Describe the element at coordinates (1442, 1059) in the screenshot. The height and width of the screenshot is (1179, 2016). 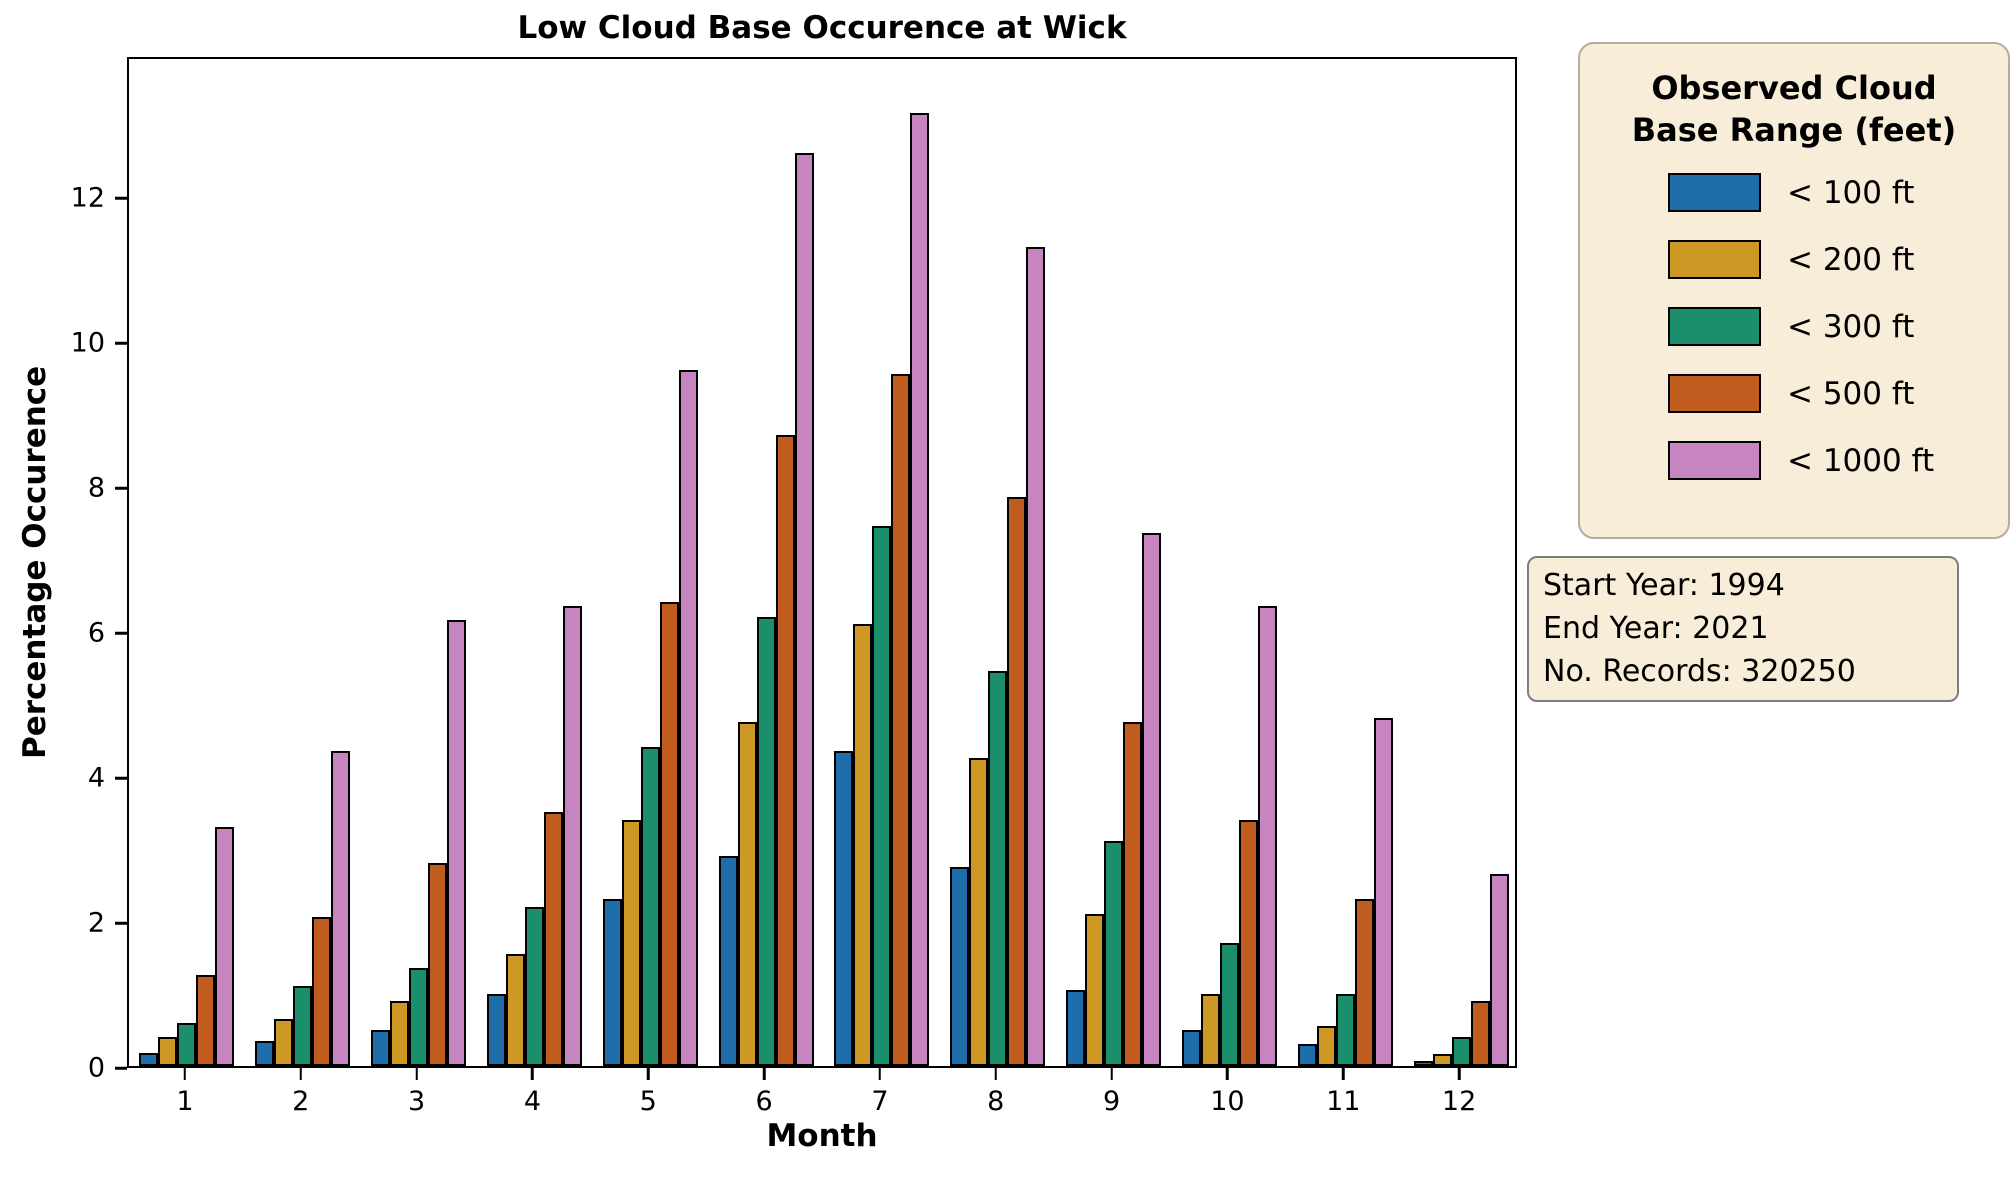
I see `bar-month12-200ft` at that location.